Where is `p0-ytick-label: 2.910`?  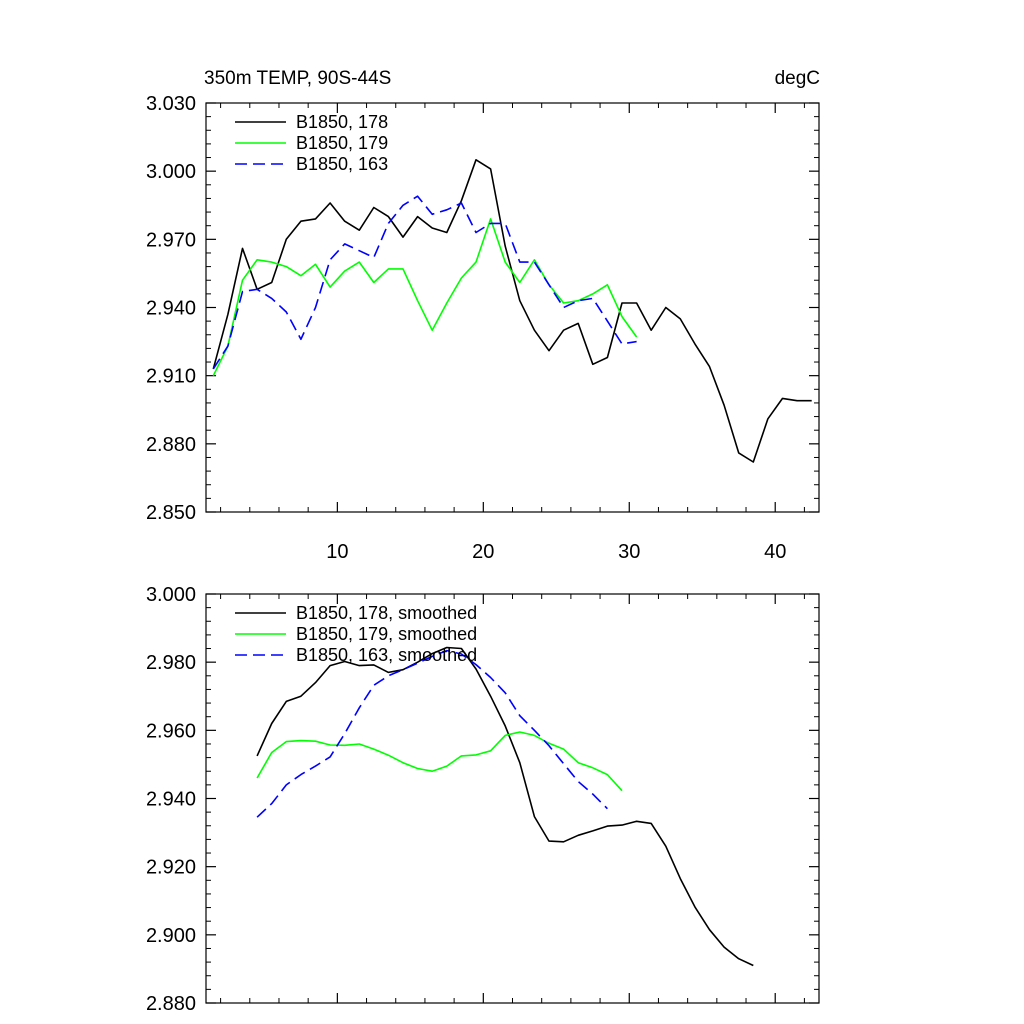
p0-ytick-label: 2.910 is located at coordinates (171, 377).